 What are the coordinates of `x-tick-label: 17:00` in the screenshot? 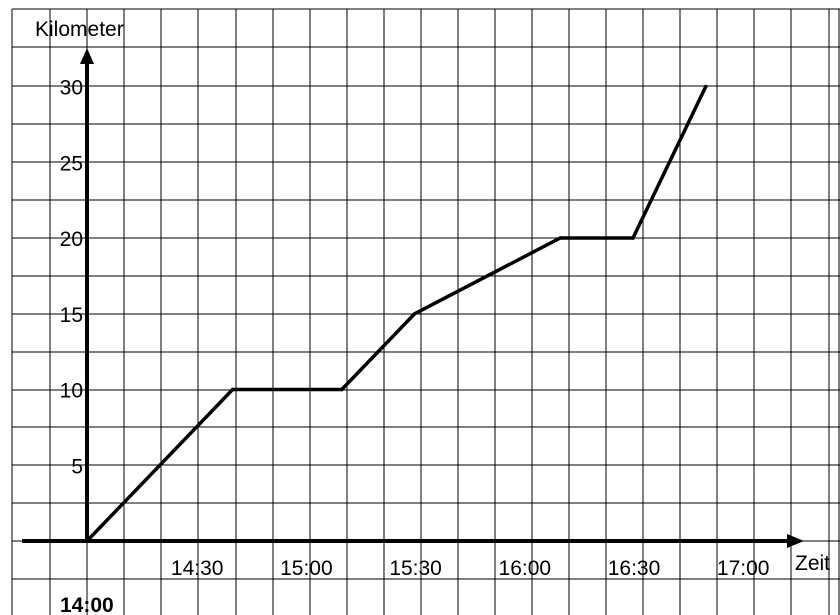 It's located at (743, 568).